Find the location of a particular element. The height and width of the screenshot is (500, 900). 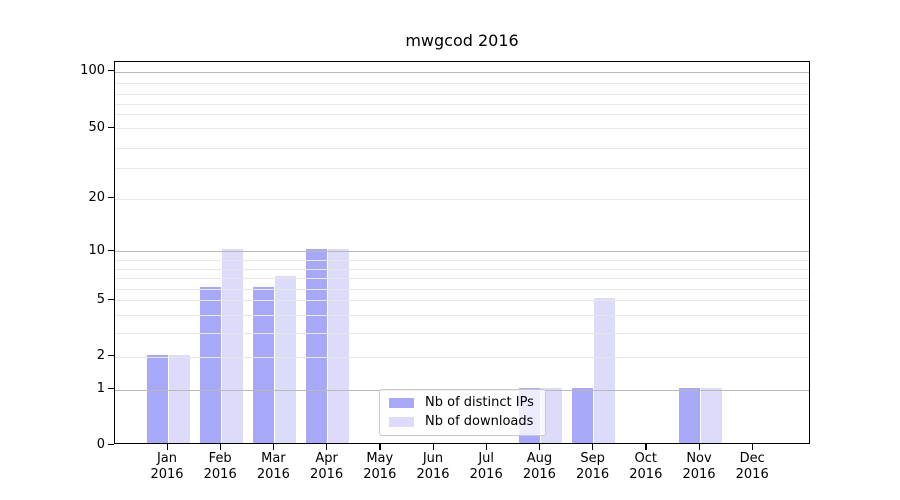

x-tick-label-oct: Oct 2016 is located at coordinates (646, 467).